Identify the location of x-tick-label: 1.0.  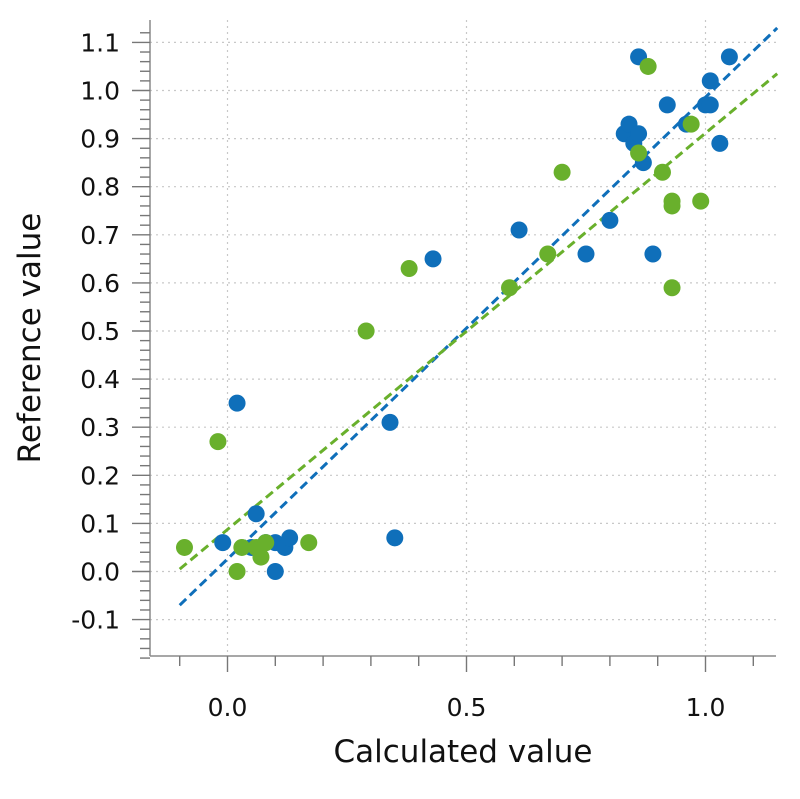
(706, 707).